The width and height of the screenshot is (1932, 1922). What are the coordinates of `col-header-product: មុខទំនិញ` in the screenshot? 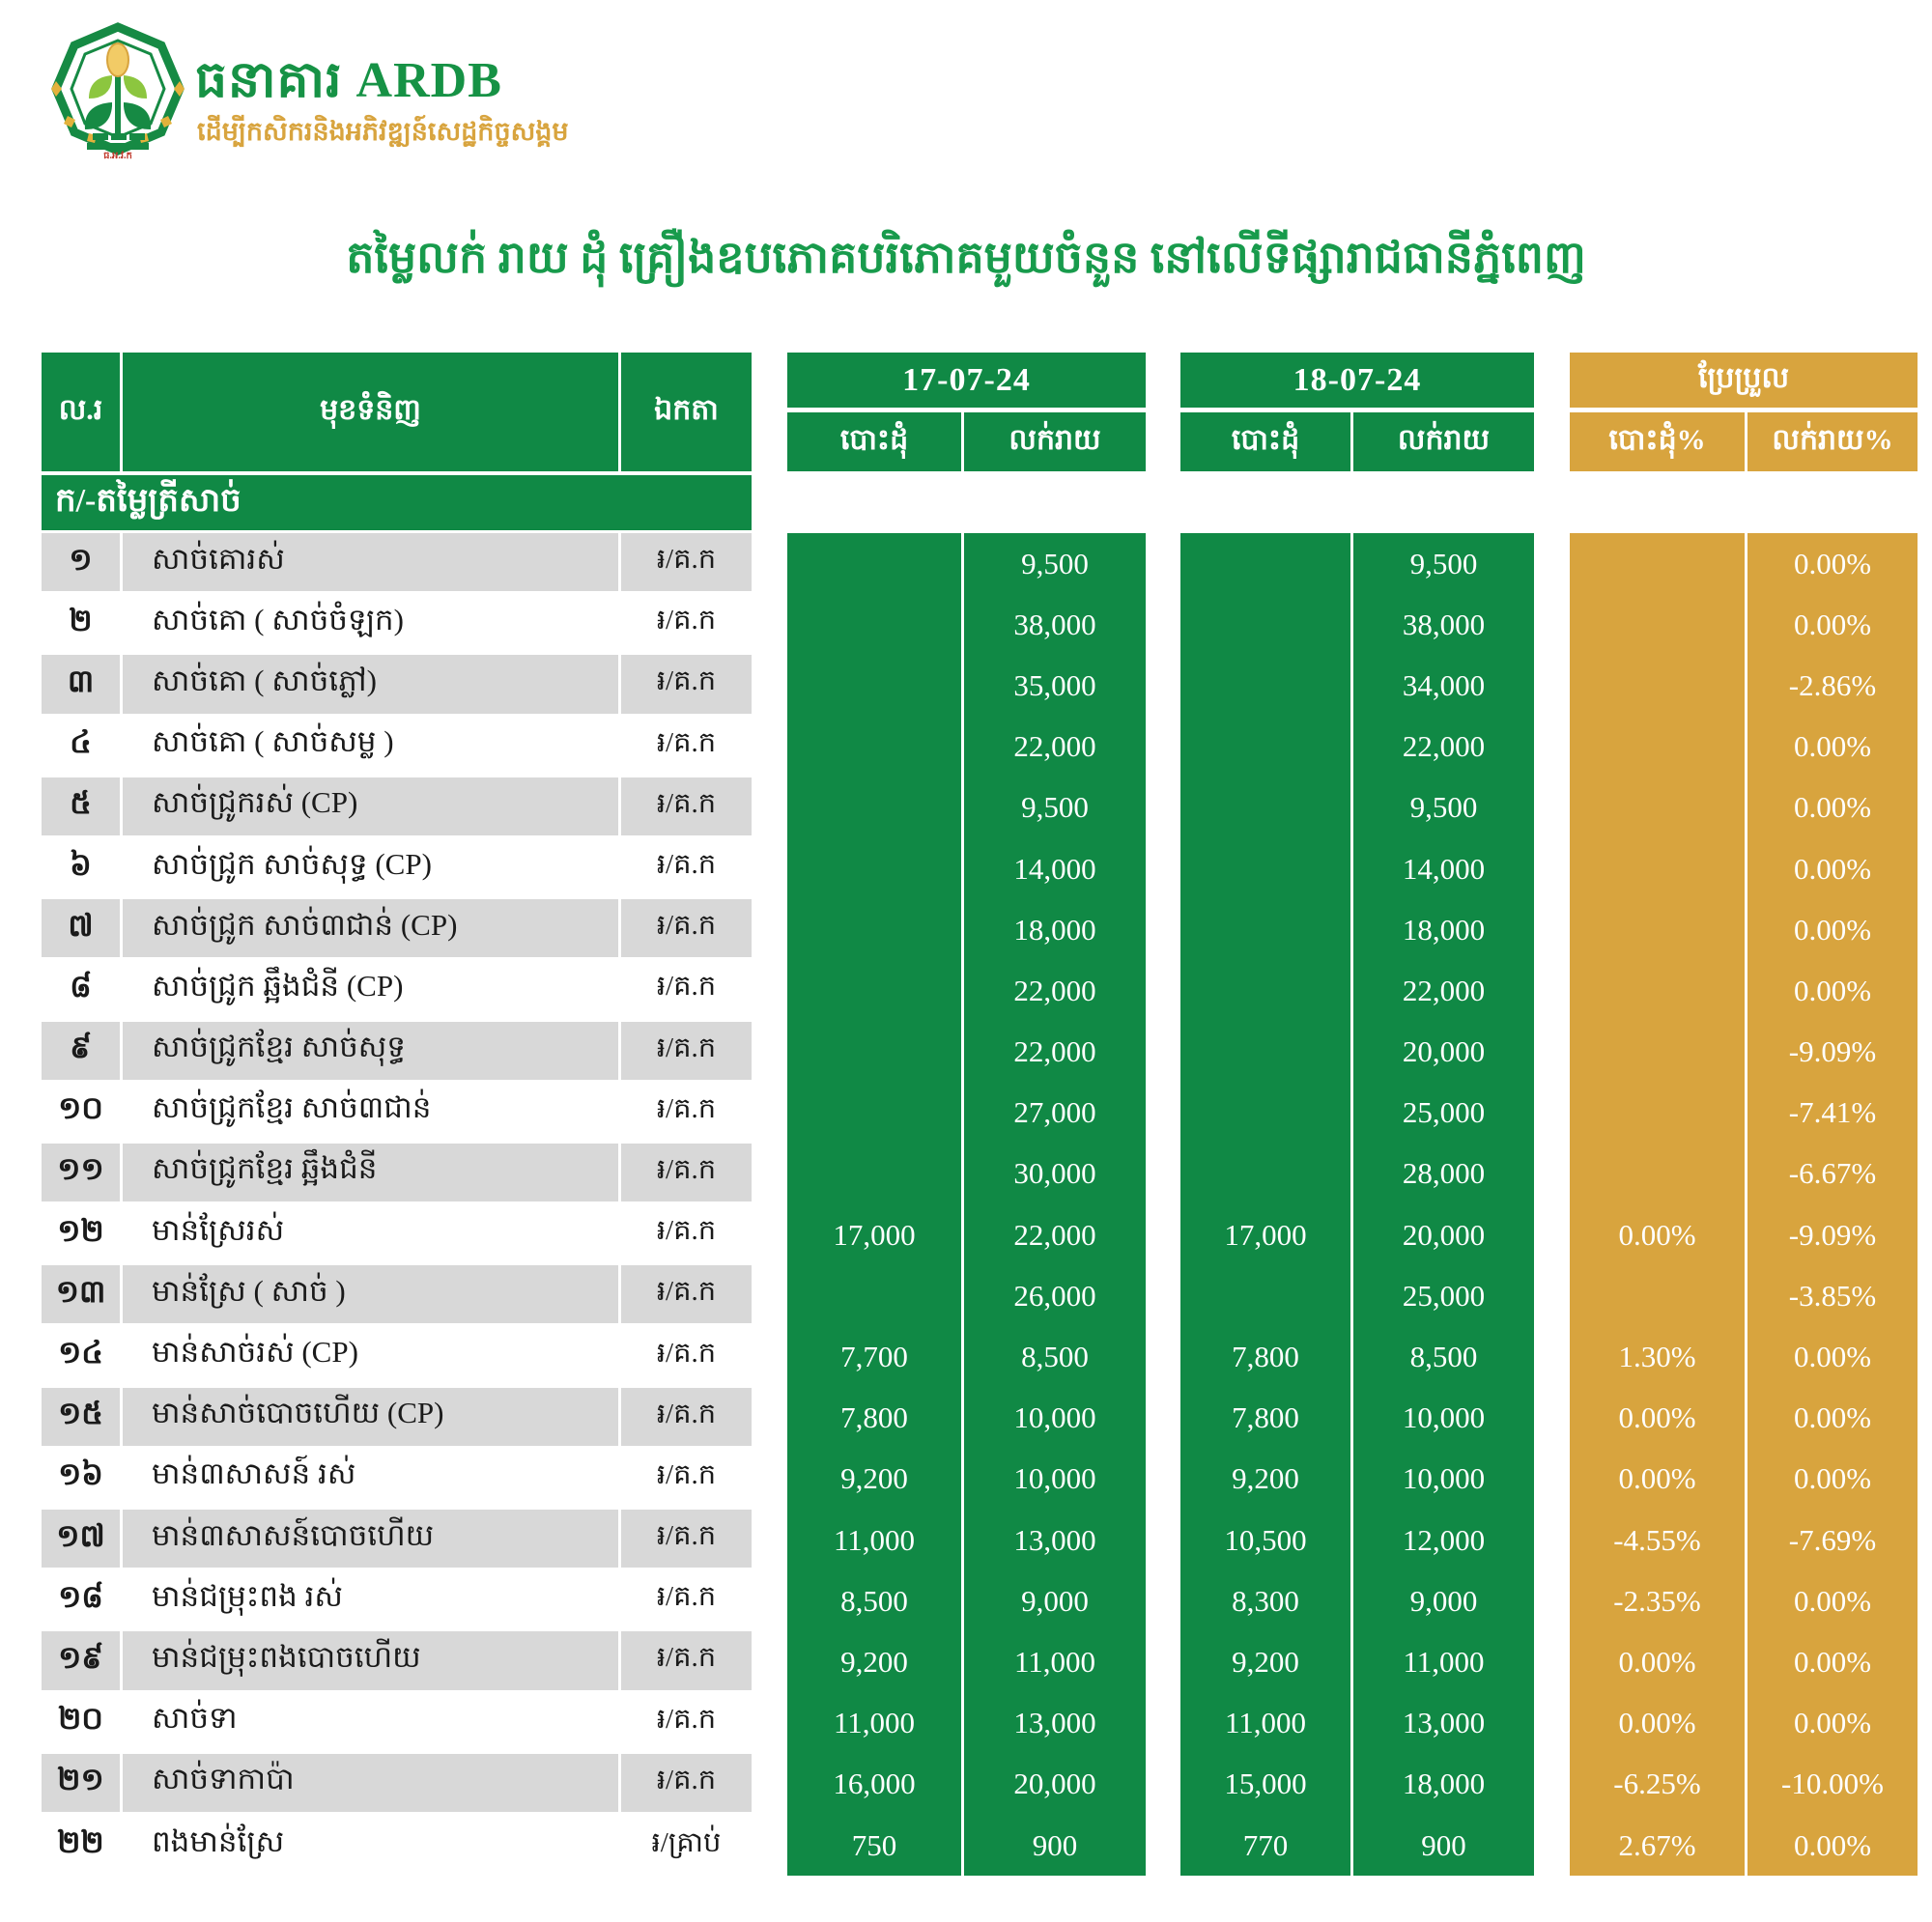 It's located at (370, 412).